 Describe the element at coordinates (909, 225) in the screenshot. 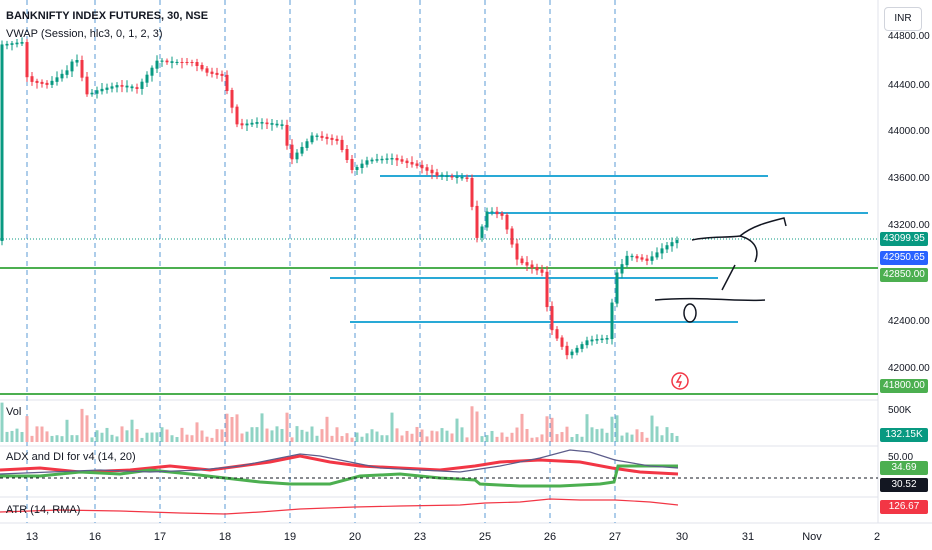

I see `price-tick: 43200.00` at that location.